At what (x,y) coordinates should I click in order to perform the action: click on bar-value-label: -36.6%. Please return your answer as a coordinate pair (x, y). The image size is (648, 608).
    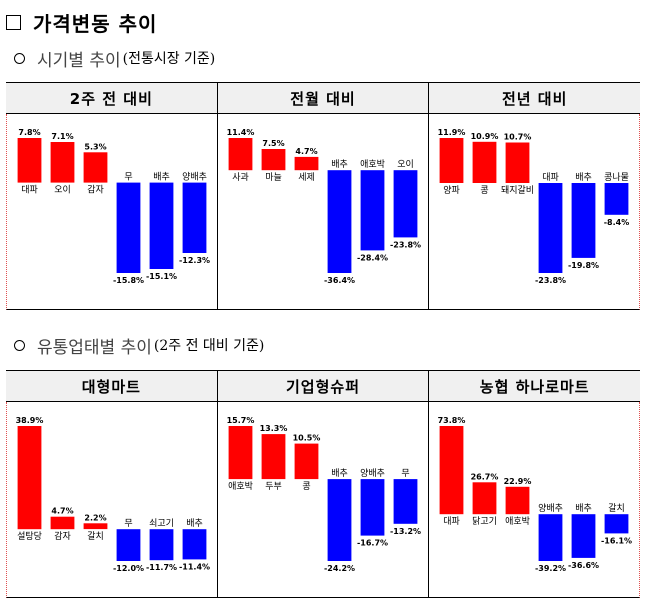
    Looking at the image, I should click on (583, 565).